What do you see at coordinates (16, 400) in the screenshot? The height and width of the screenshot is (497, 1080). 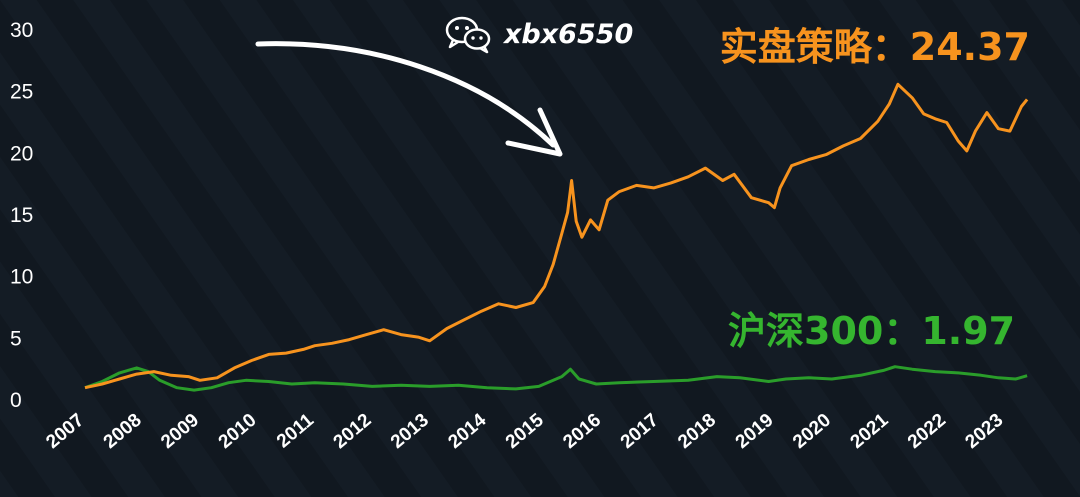 I see `y-tick-label: 0` at bounding box center [16, 400].